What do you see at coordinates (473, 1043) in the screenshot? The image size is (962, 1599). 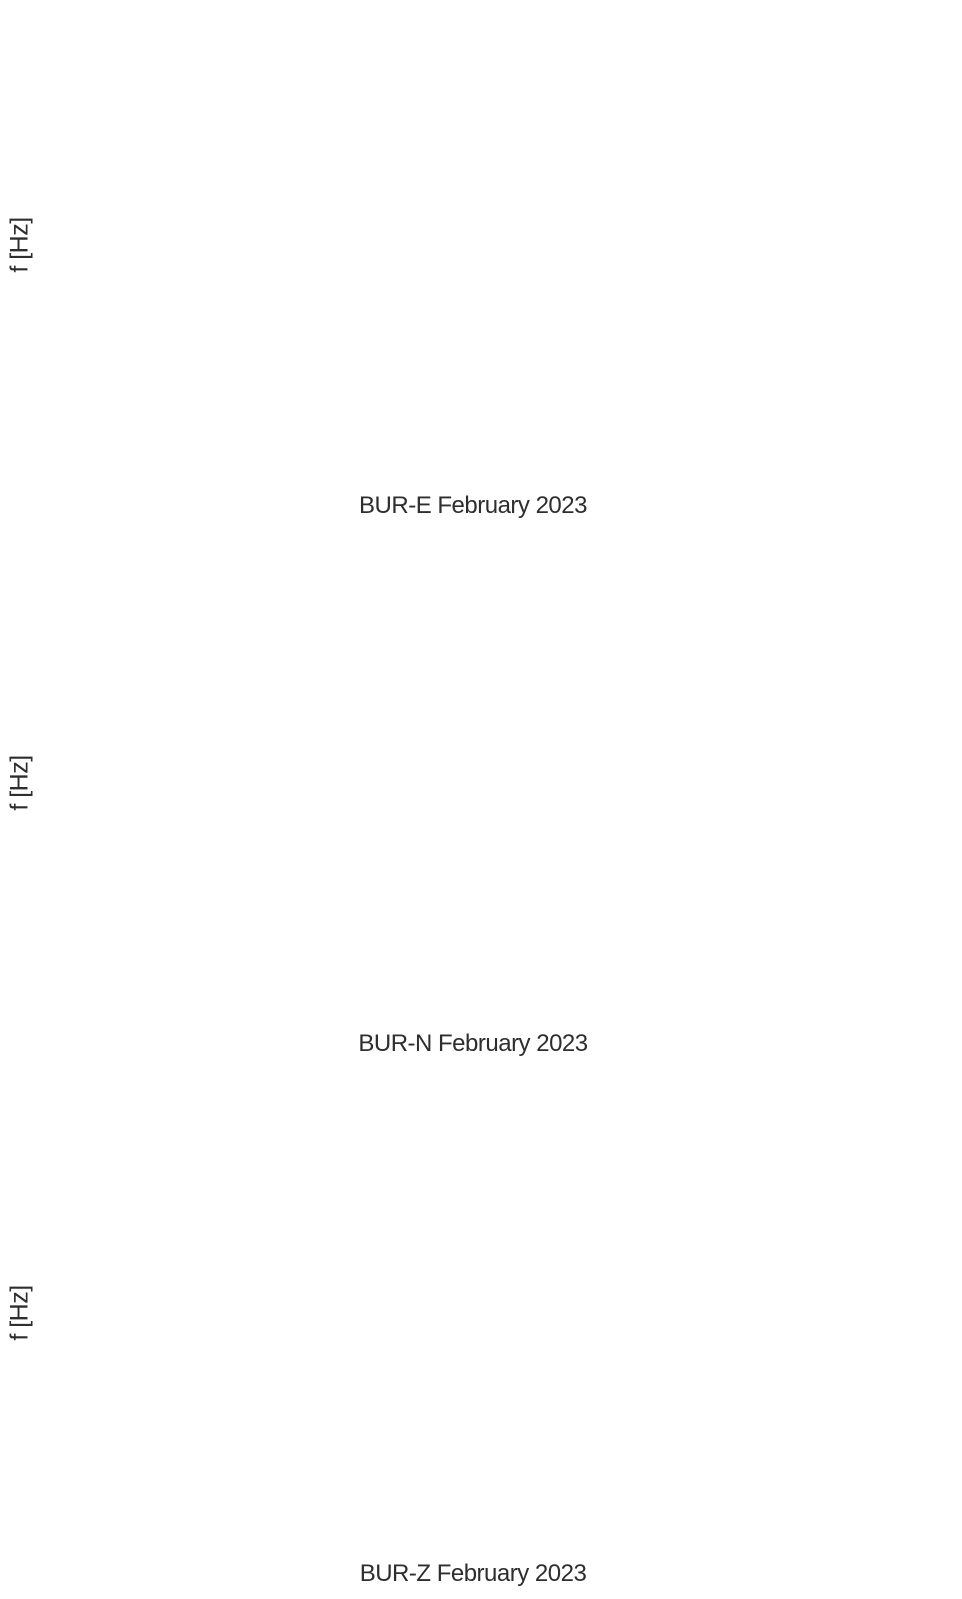 I see `panel-title: BUR-N February 2023` at bounding box center [473, 1043].